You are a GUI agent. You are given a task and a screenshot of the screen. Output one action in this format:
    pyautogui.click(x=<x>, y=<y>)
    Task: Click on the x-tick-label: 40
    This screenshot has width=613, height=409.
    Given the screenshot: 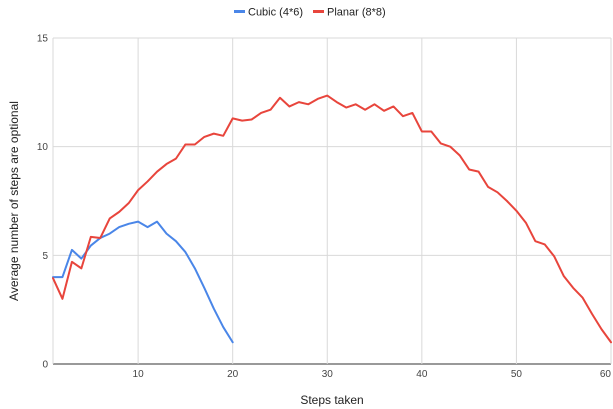 What is the action you would take?
    pyautogui.click(x=422, y=374)
    